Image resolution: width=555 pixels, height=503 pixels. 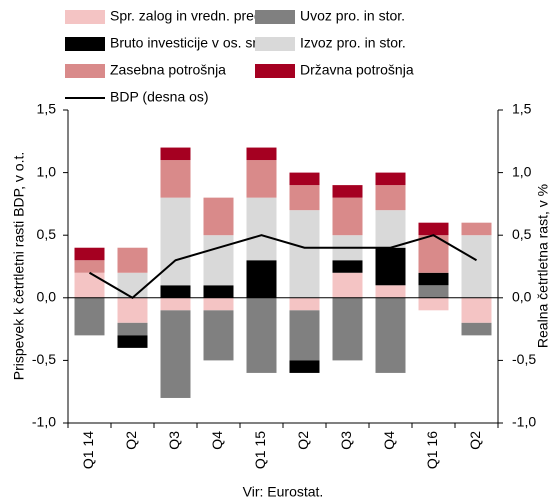 I want to click on legend-label: Izvoz pro. in stor., so click(x=353, y=43).